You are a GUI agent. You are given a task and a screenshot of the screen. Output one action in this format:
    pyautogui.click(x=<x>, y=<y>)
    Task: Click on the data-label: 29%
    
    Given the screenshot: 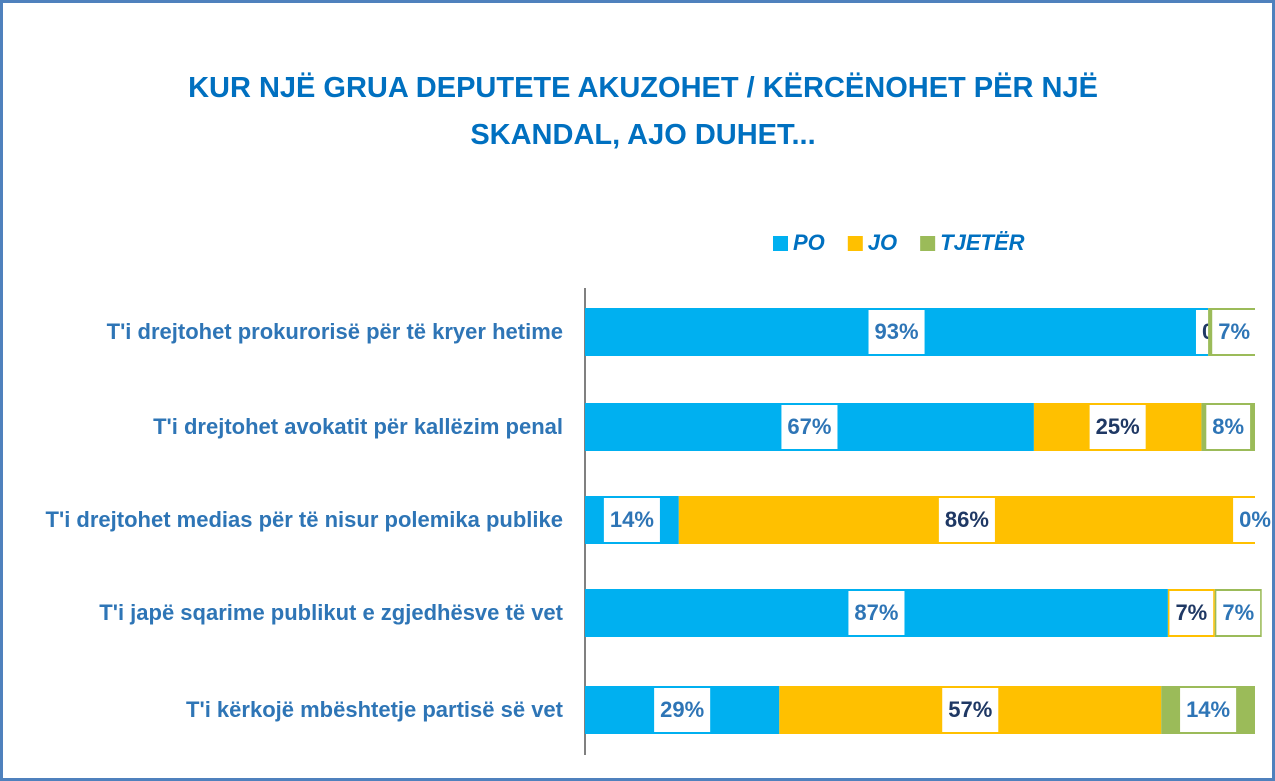 What is the action you would take?
    pyautogui.click(x=682, y=709)
    